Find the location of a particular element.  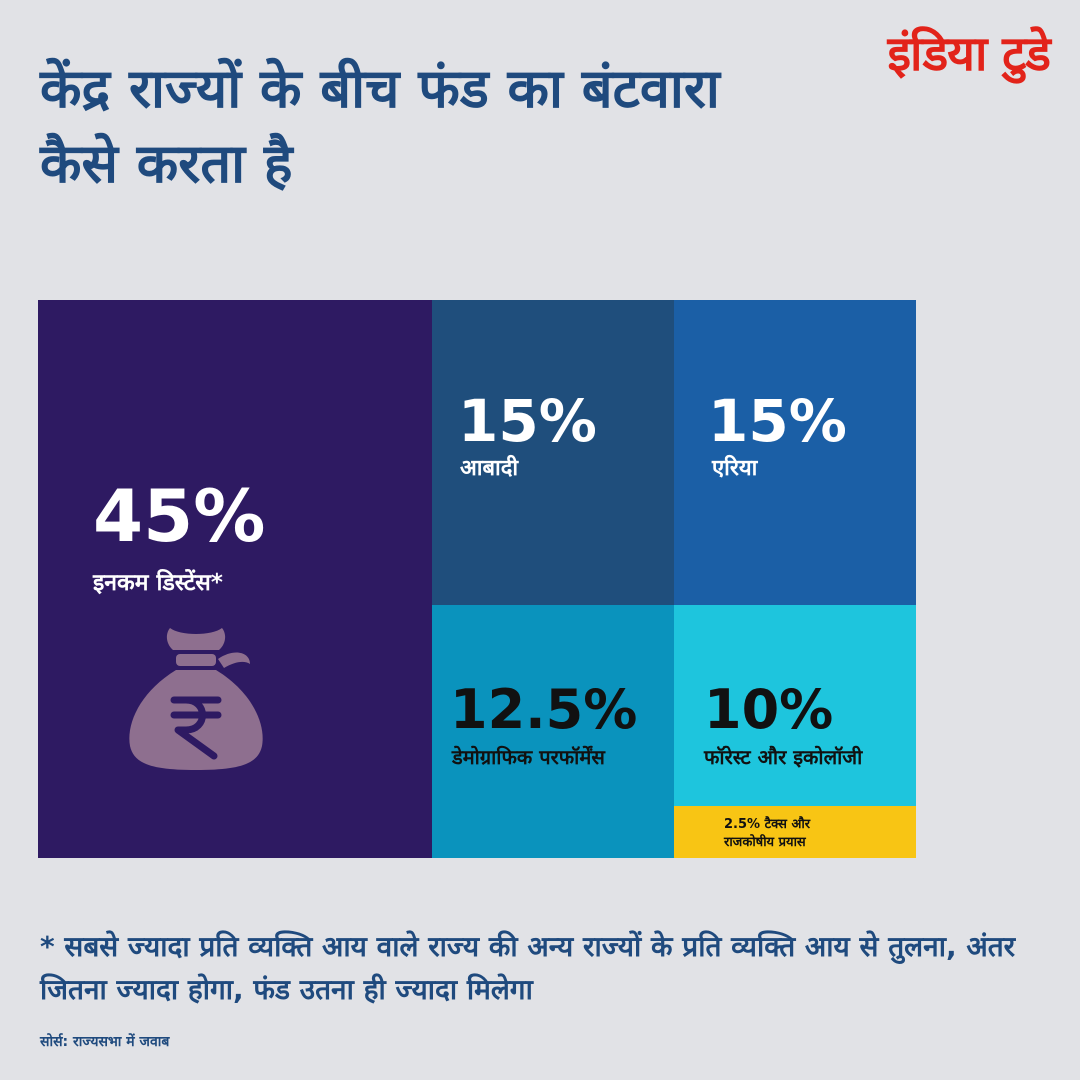

tile-label: डेमोग्राफिक परफॉर्मेंस is located at coordinates (528, 757).